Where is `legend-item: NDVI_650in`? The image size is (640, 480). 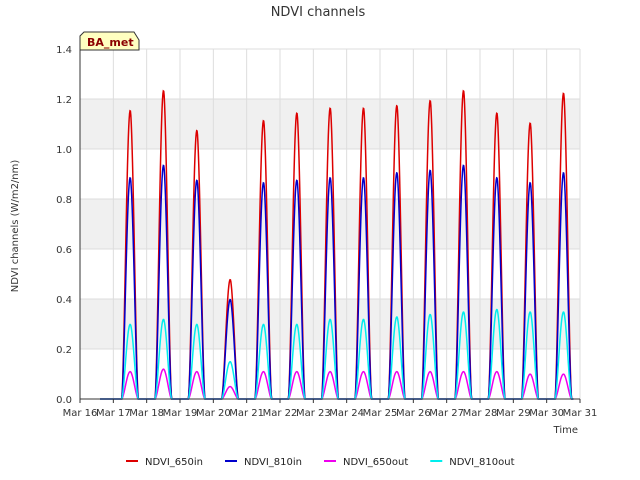
legend-item: NDVI_650in is located at coordinates (164, 462).